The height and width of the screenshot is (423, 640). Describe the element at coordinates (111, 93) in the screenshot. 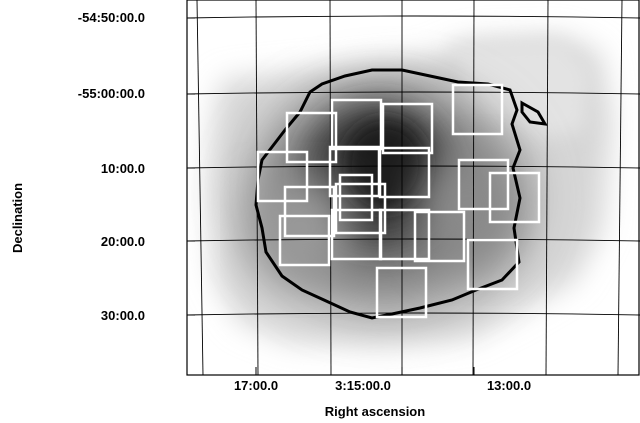

I see `y-tick-label: -55:00:00.0` at that location.